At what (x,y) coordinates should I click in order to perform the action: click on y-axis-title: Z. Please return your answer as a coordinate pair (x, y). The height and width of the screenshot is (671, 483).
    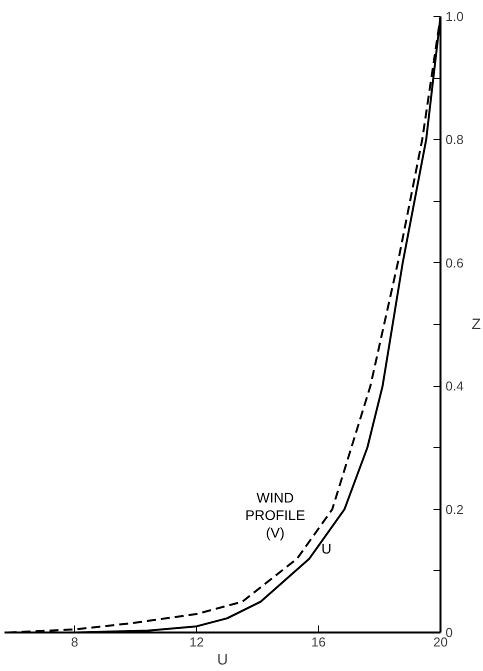
    Looking at the image, I should click on (476, 324).